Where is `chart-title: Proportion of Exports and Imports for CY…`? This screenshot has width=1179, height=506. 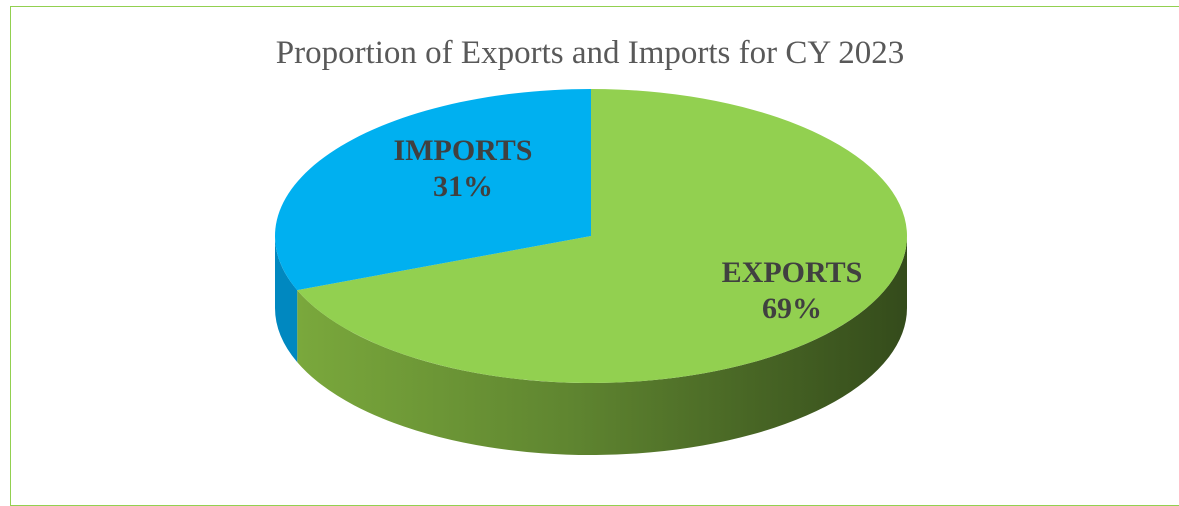 chart-title: Proportion of Exports and Imports for CY… is located at coordinates (590, 53).